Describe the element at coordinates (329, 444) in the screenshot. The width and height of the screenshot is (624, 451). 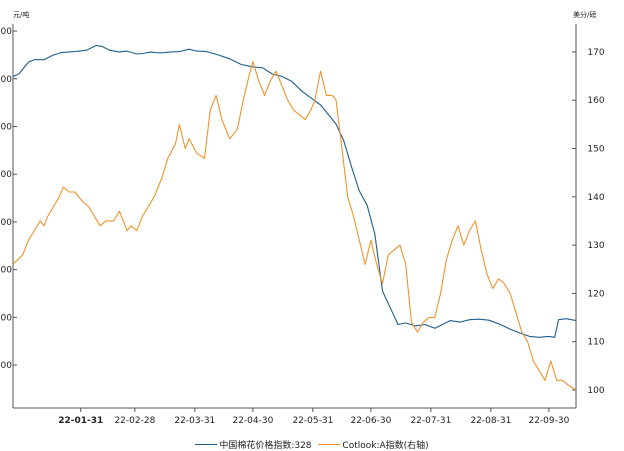
I see `legend-swatch-cotlook-a` at that location.